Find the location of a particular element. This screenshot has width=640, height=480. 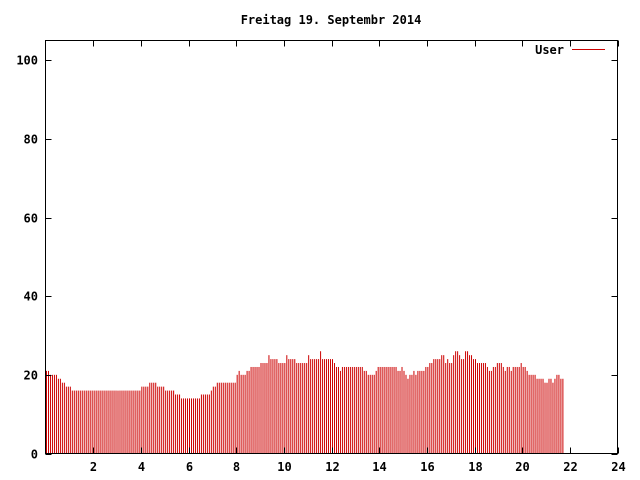

x-tick-label: 8 is located at coordinates (236, 467).